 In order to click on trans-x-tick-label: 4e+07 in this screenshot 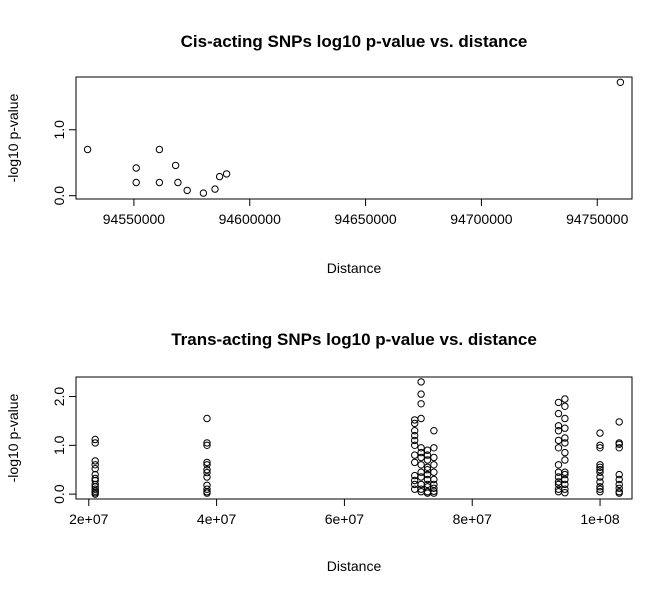, I will do `click(217, 519)`.